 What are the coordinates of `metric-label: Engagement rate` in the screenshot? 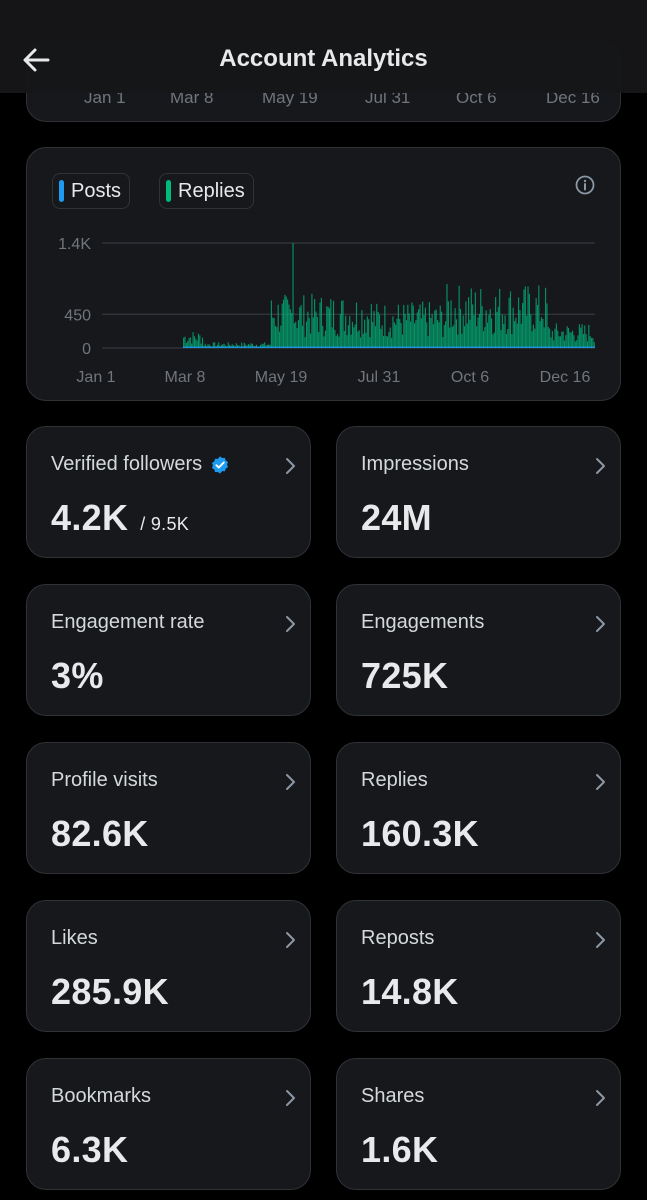 It's located at (128, 622).